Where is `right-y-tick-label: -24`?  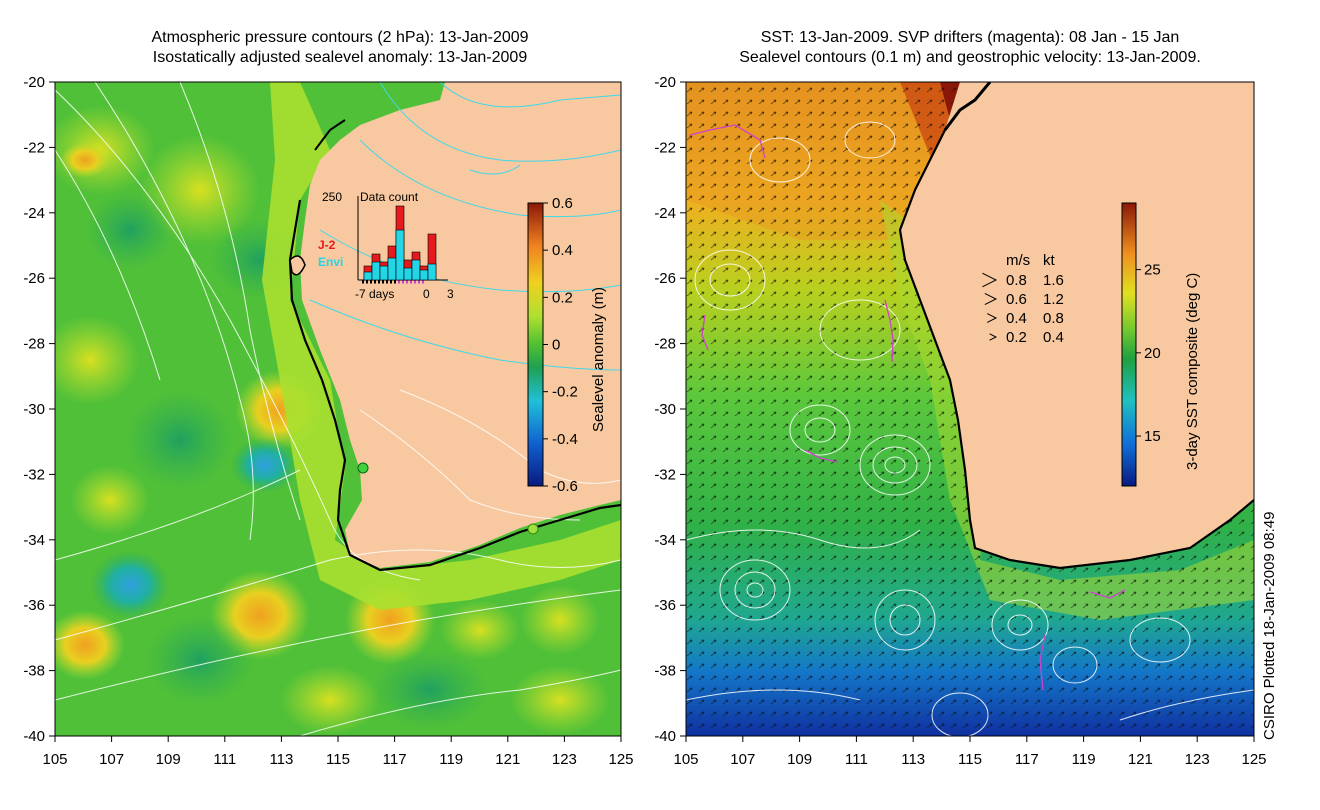 right-y-tick-label: -24 is located at coordinates (665, 213).